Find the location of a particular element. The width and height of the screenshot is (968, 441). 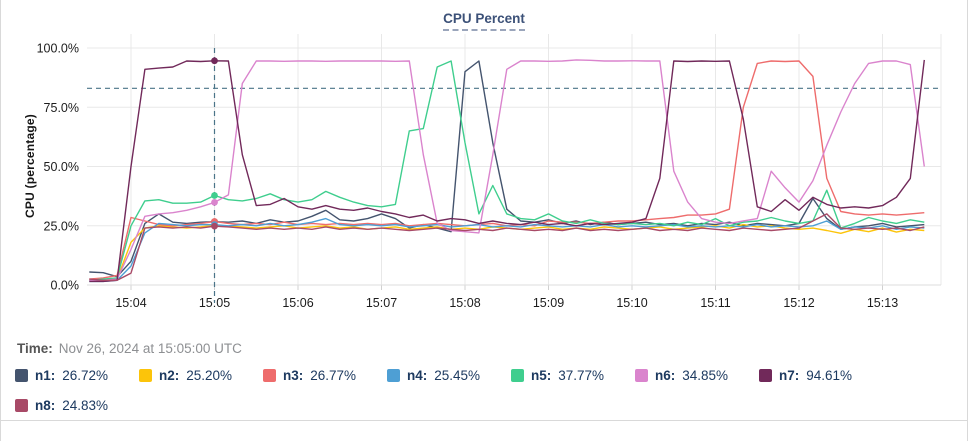

legend-item-n6: n6: 34.85% is located at coordinates (697, 375).